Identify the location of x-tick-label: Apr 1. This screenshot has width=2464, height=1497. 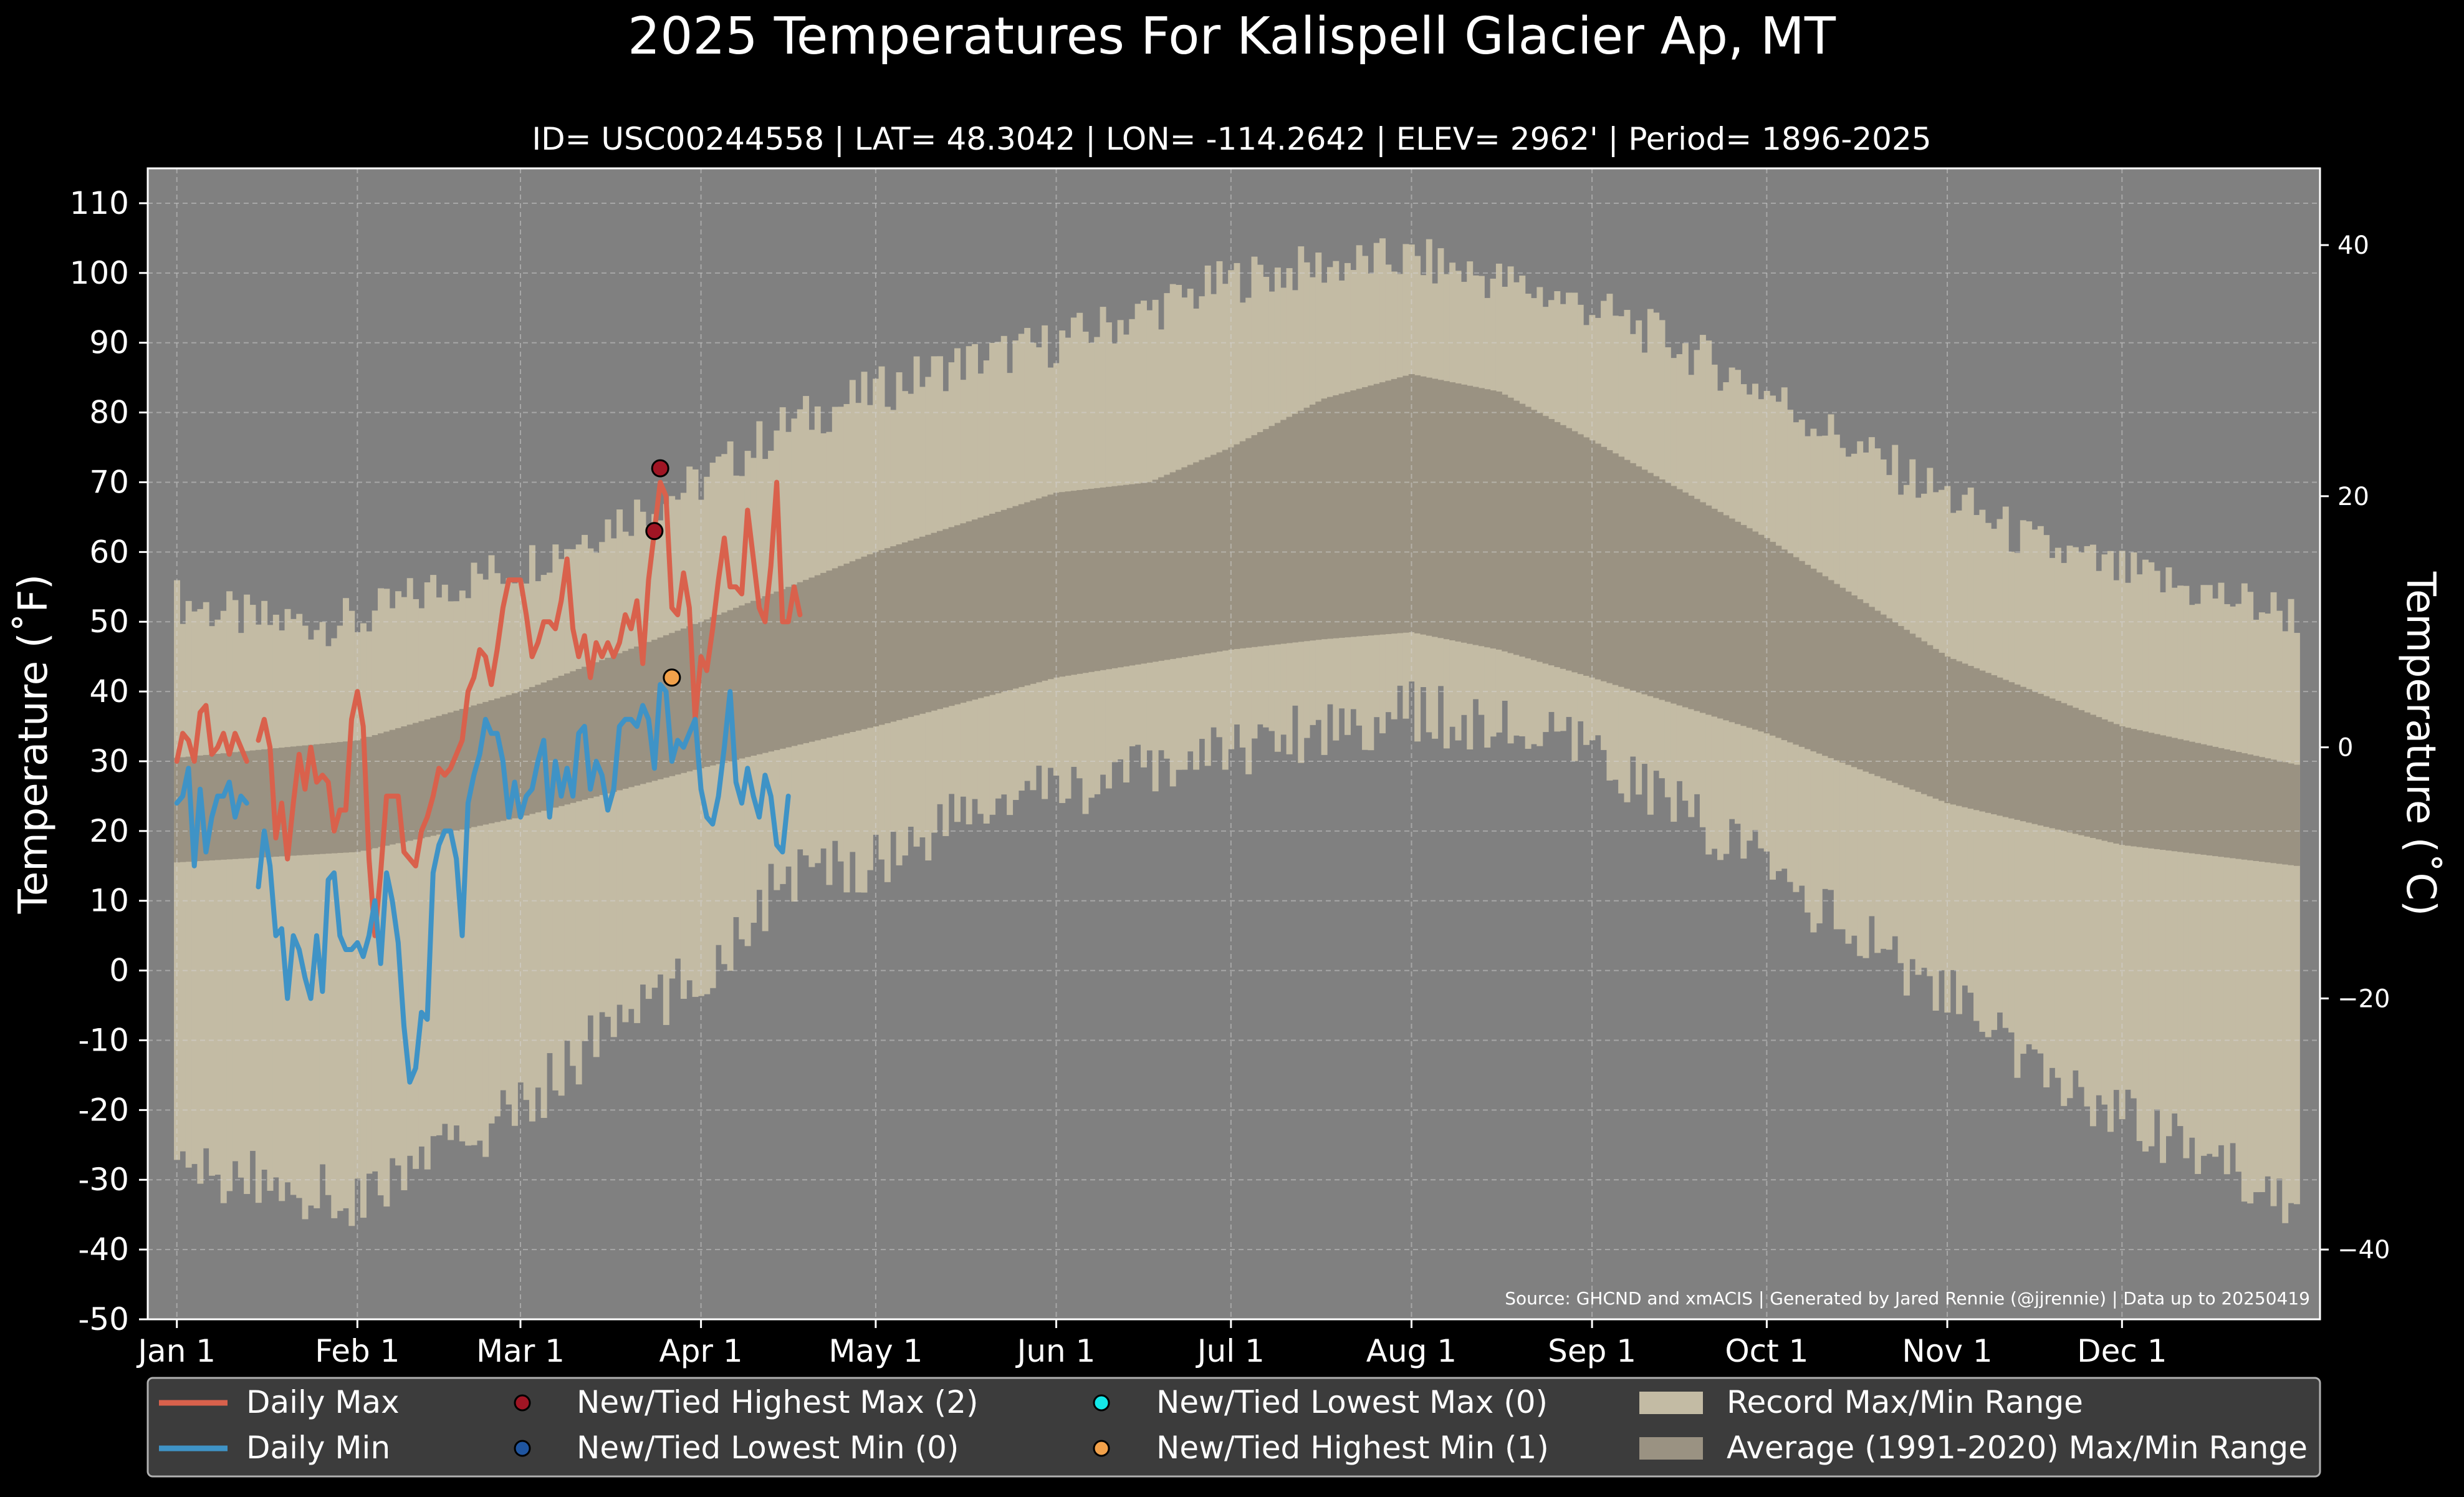
(700, 1351).